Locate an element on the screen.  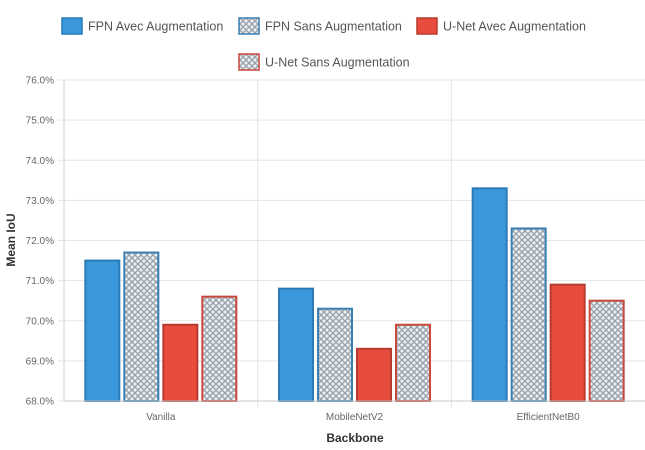
legend-label: U-Net Sans Augmentation is located at coordinates (337, 63).